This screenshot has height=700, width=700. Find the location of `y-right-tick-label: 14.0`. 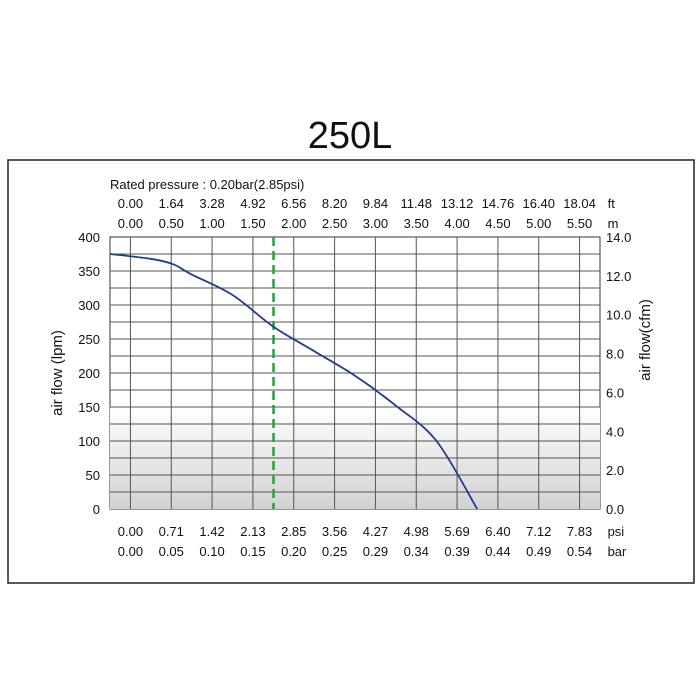

y-right-tick-label: 14.0 is located at coordinates (618, 237).